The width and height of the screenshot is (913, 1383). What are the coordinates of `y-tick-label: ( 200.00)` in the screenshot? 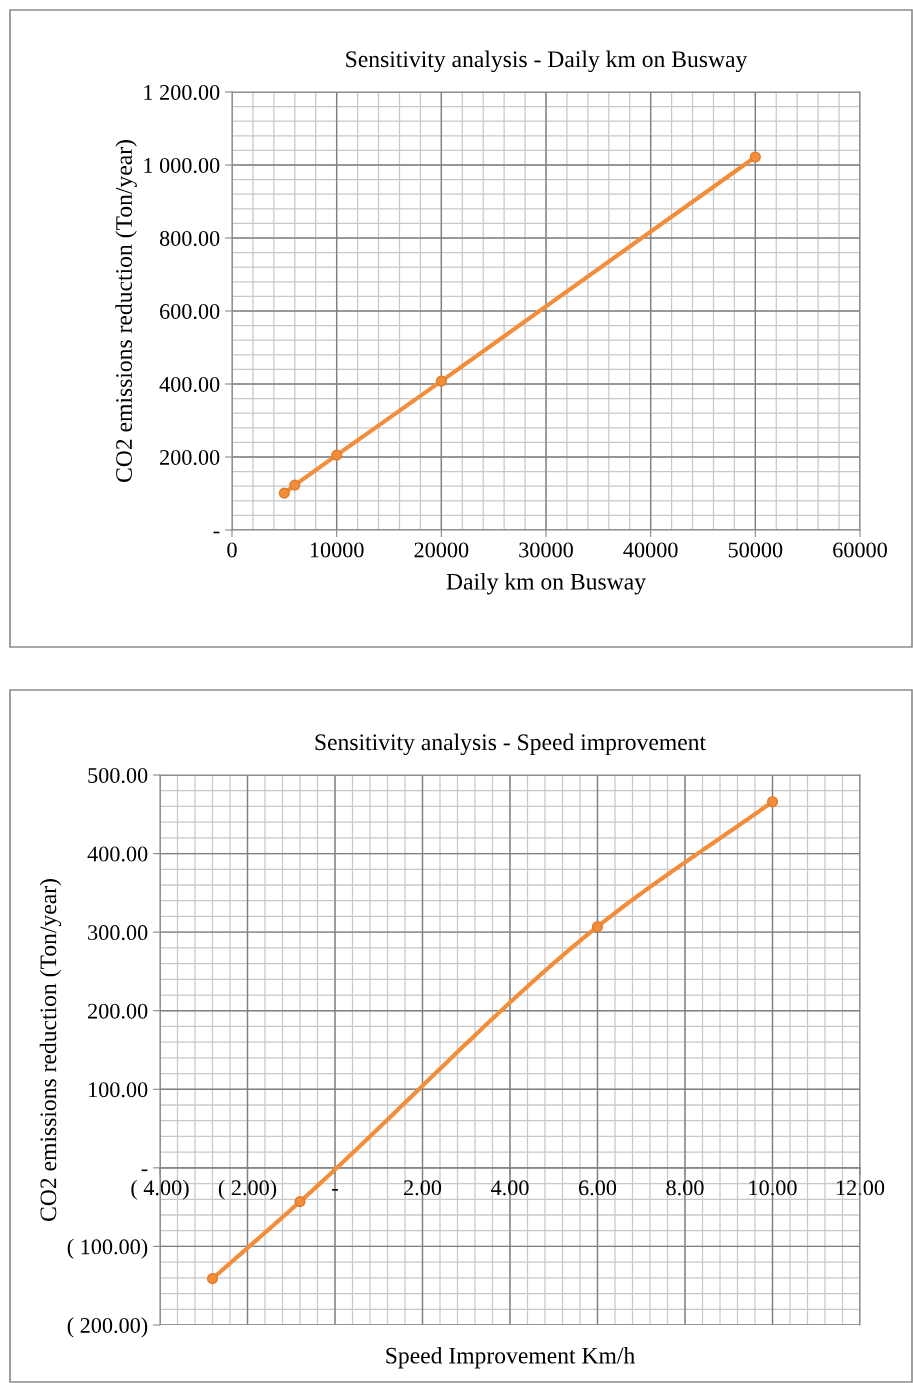 It's located at (107, 1327).